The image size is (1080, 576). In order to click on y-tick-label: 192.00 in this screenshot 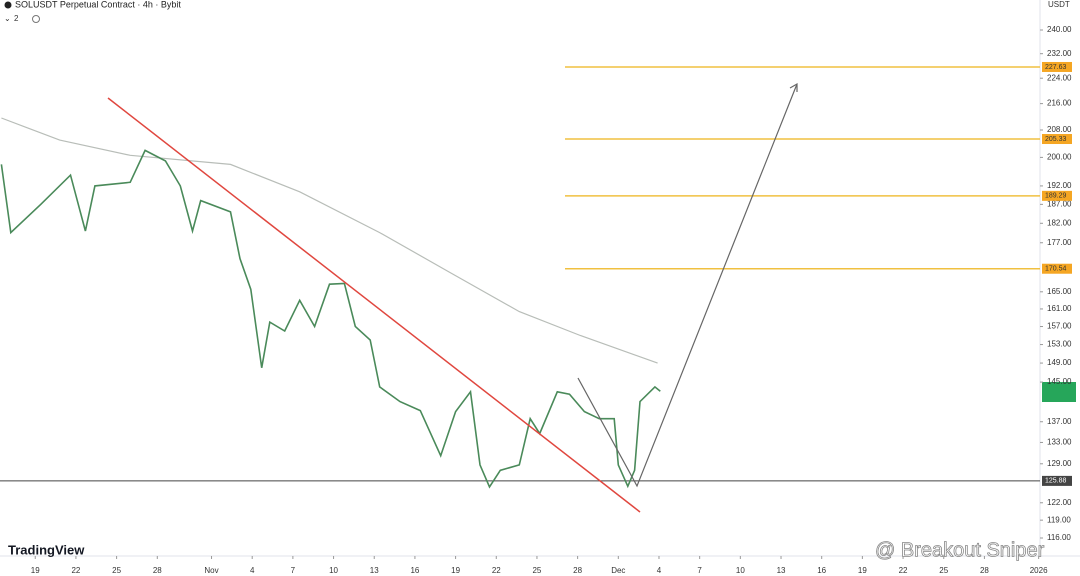, I will do `click(1059, 185)`.